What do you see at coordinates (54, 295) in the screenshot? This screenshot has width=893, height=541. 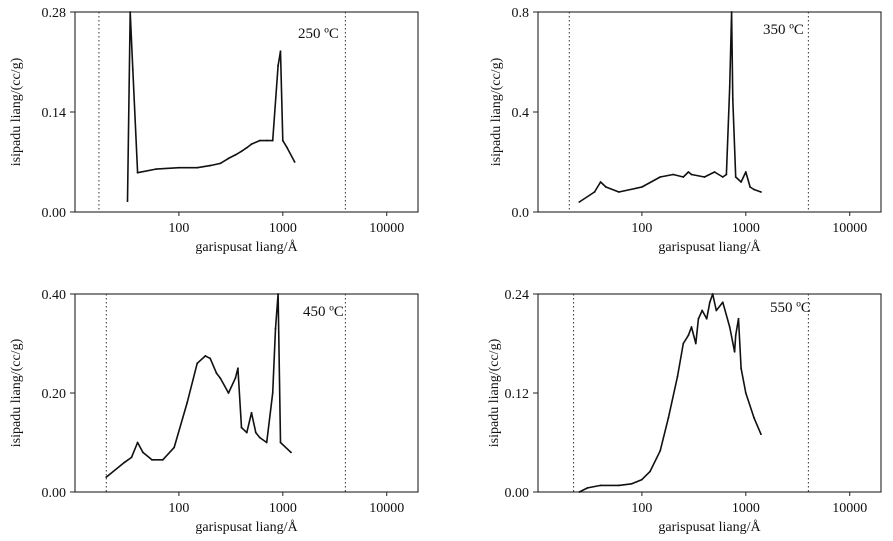 I see `y-tick-label: 0.40` at bounding box center [54, 295].